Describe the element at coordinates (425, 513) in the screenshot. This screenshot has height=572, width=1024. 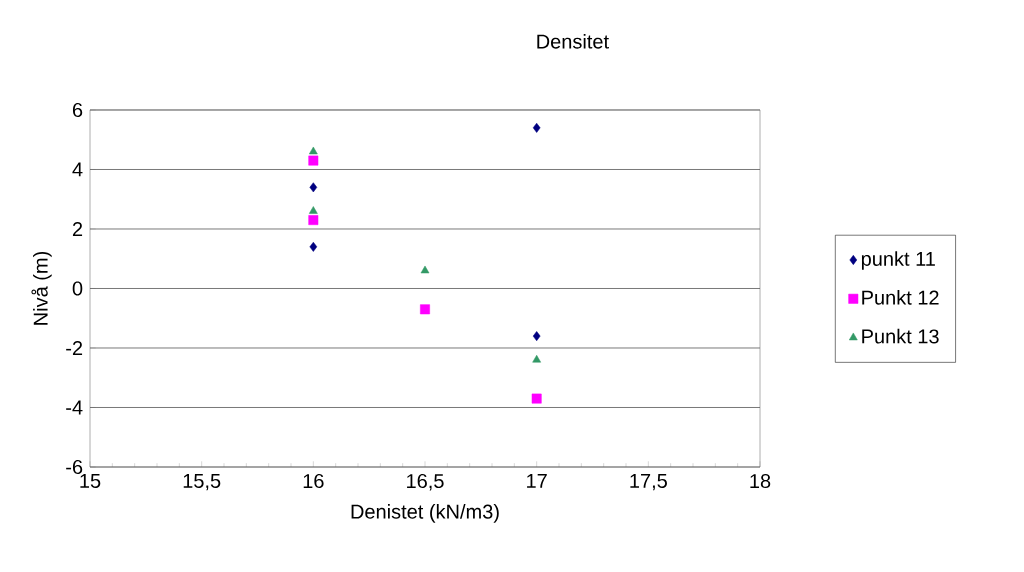
I see `x-axis-title: Denistet (kN/m3)` at that location.